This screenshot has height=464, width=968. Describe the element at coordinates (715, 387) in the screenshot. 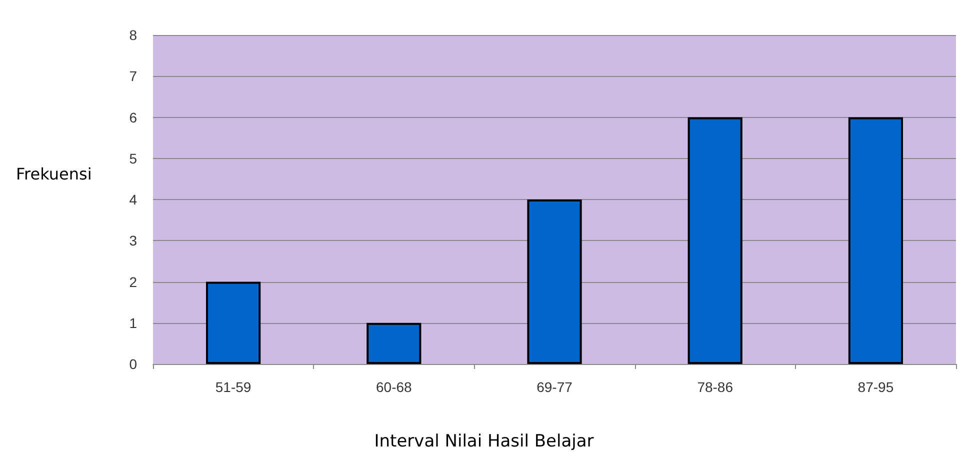

I see `x-tick-label: 78-86` at that location.